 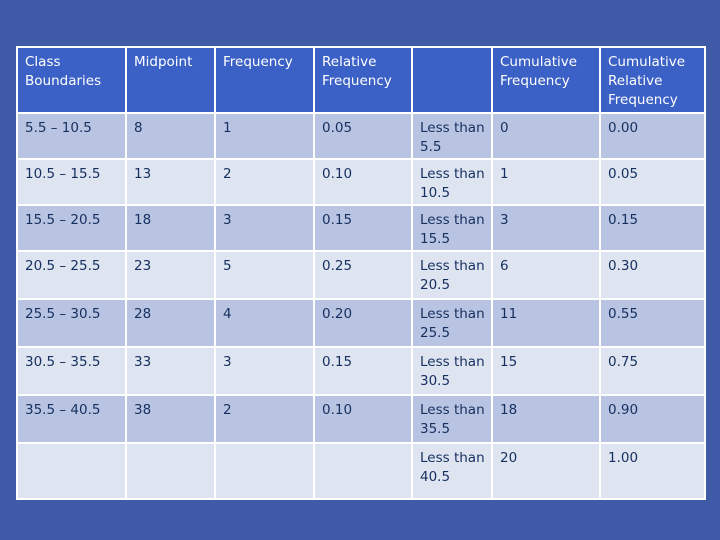 I want to click on column-header: Cumulative Relative Frequency, so click(x=652, y=80).